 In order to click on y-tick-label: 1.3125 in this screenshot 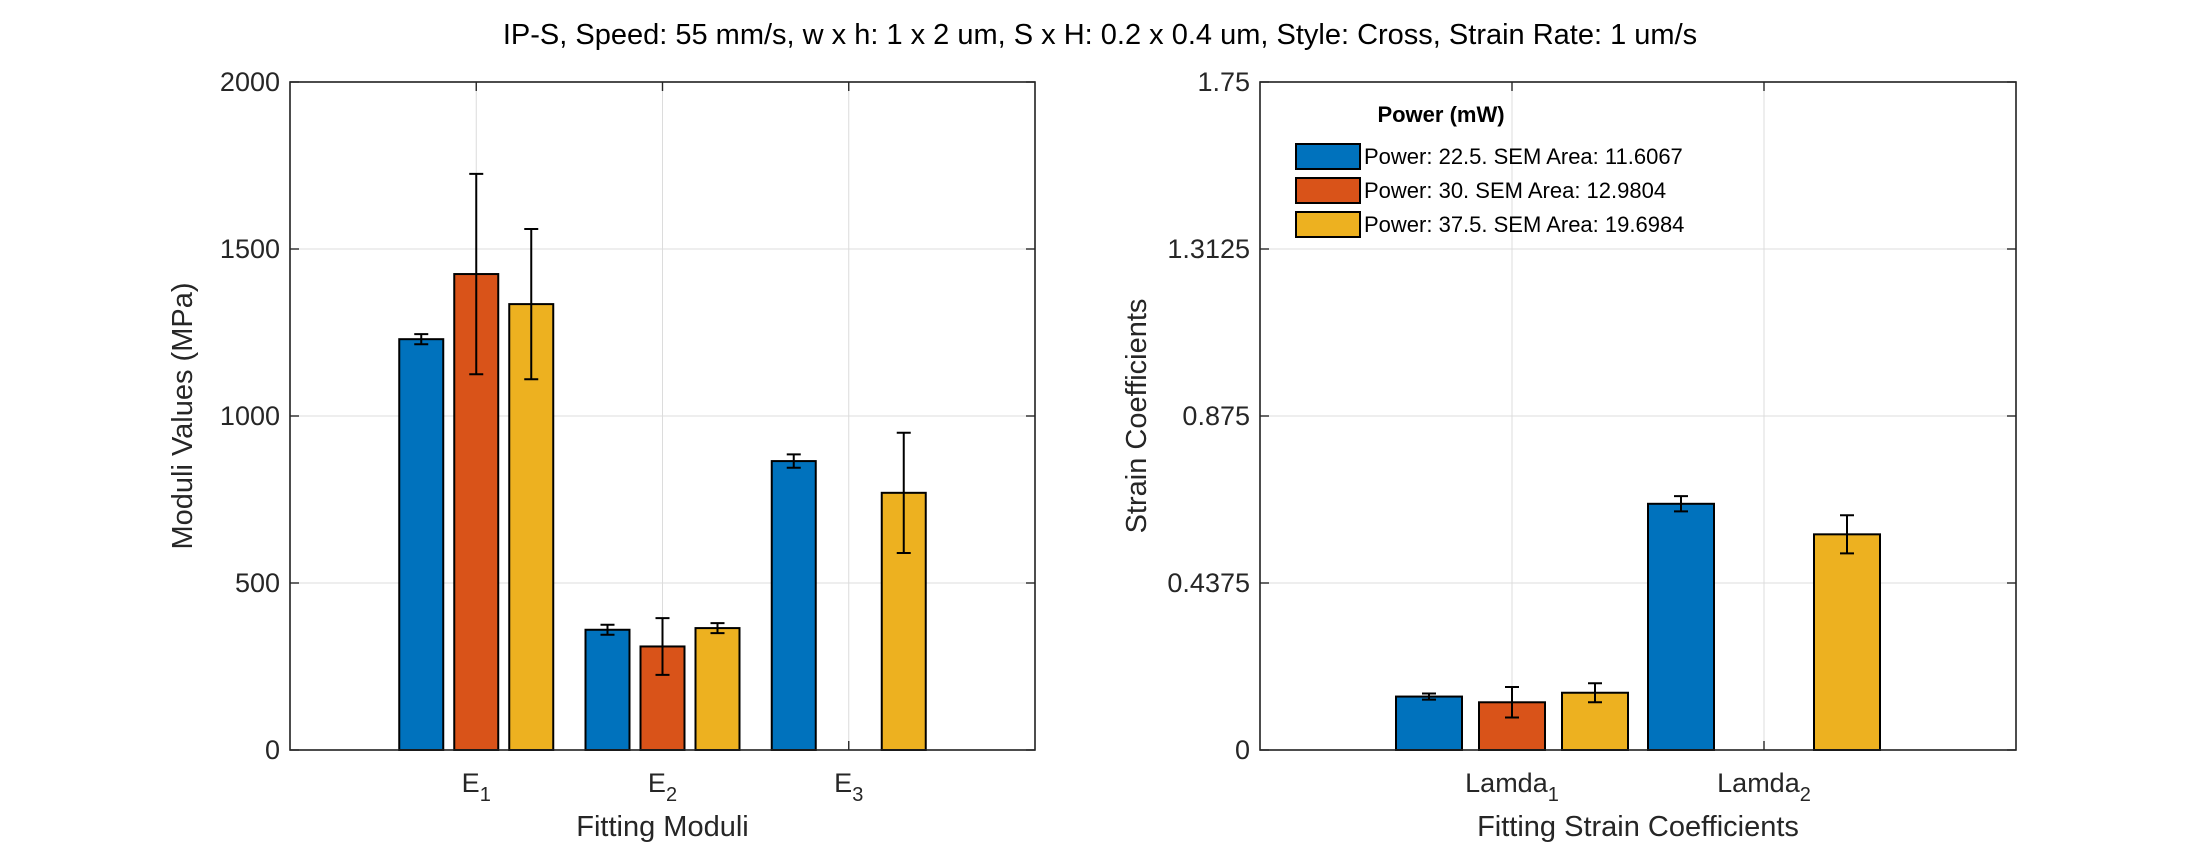, I will do `click(1208, 249)`.